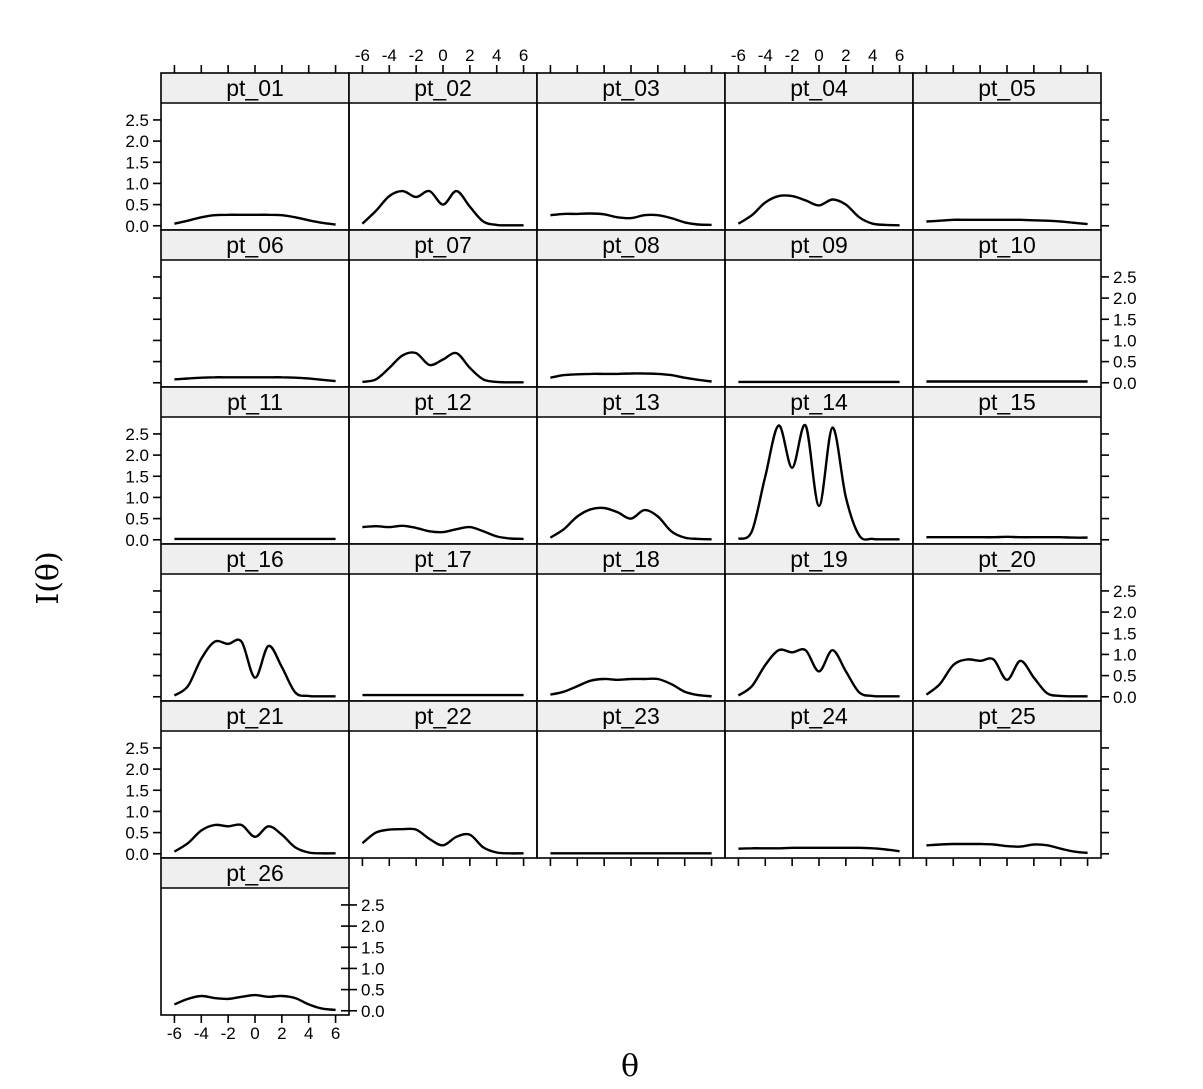 Image resolution: width=1203 pixels, height=1089 pixels. I want to click on panel-pt_09: pt_09, so click(819, 308).